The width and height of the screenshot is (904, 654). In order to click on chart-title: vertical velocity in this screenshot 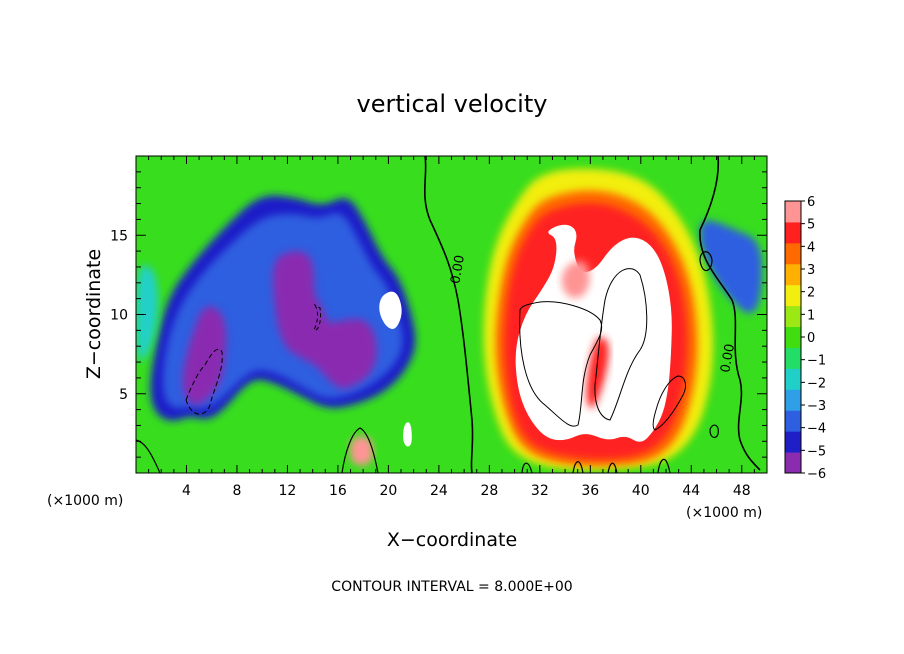, I will do `click(452, 104)`.